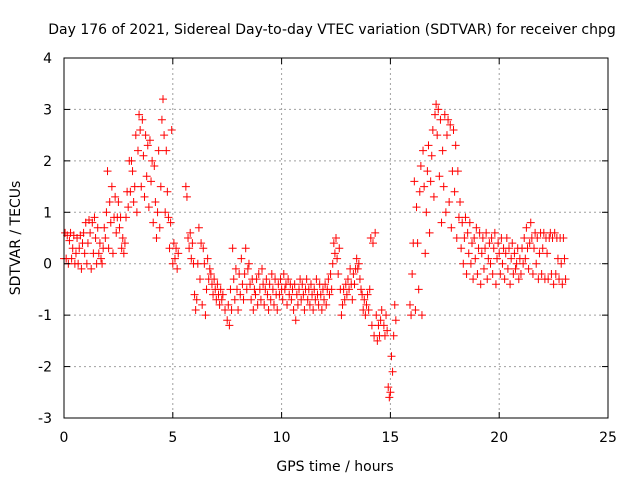  What do you see at coordinates (282, 438) in the screenshot?
I see `x-tick-label: 10` at bounding box center [282, 438].